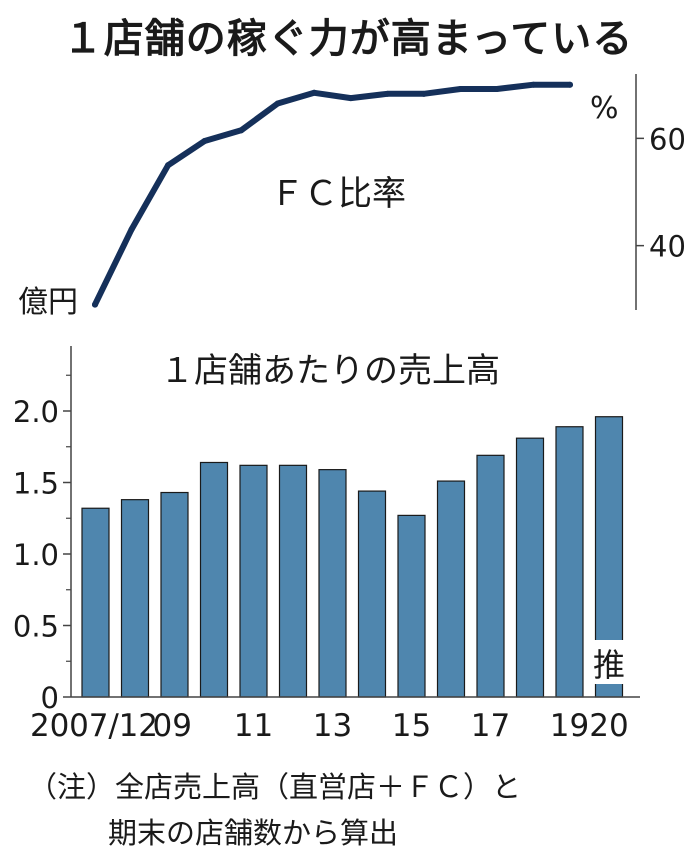 The image size is (696, 862). I want to click on estimate-label-background, so click(609, 662).